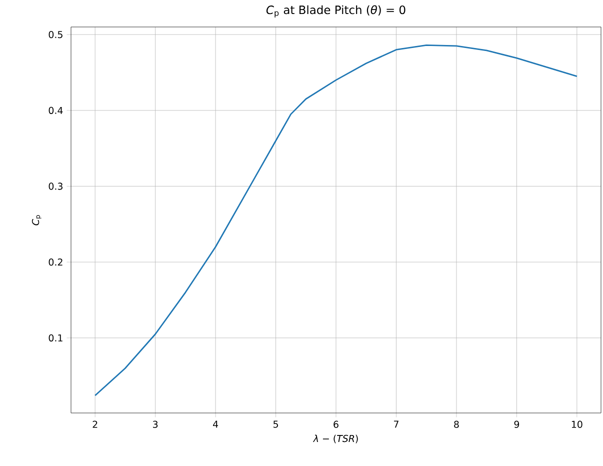  I want to click on y-tick-label: 0.5, so click(55, 34).